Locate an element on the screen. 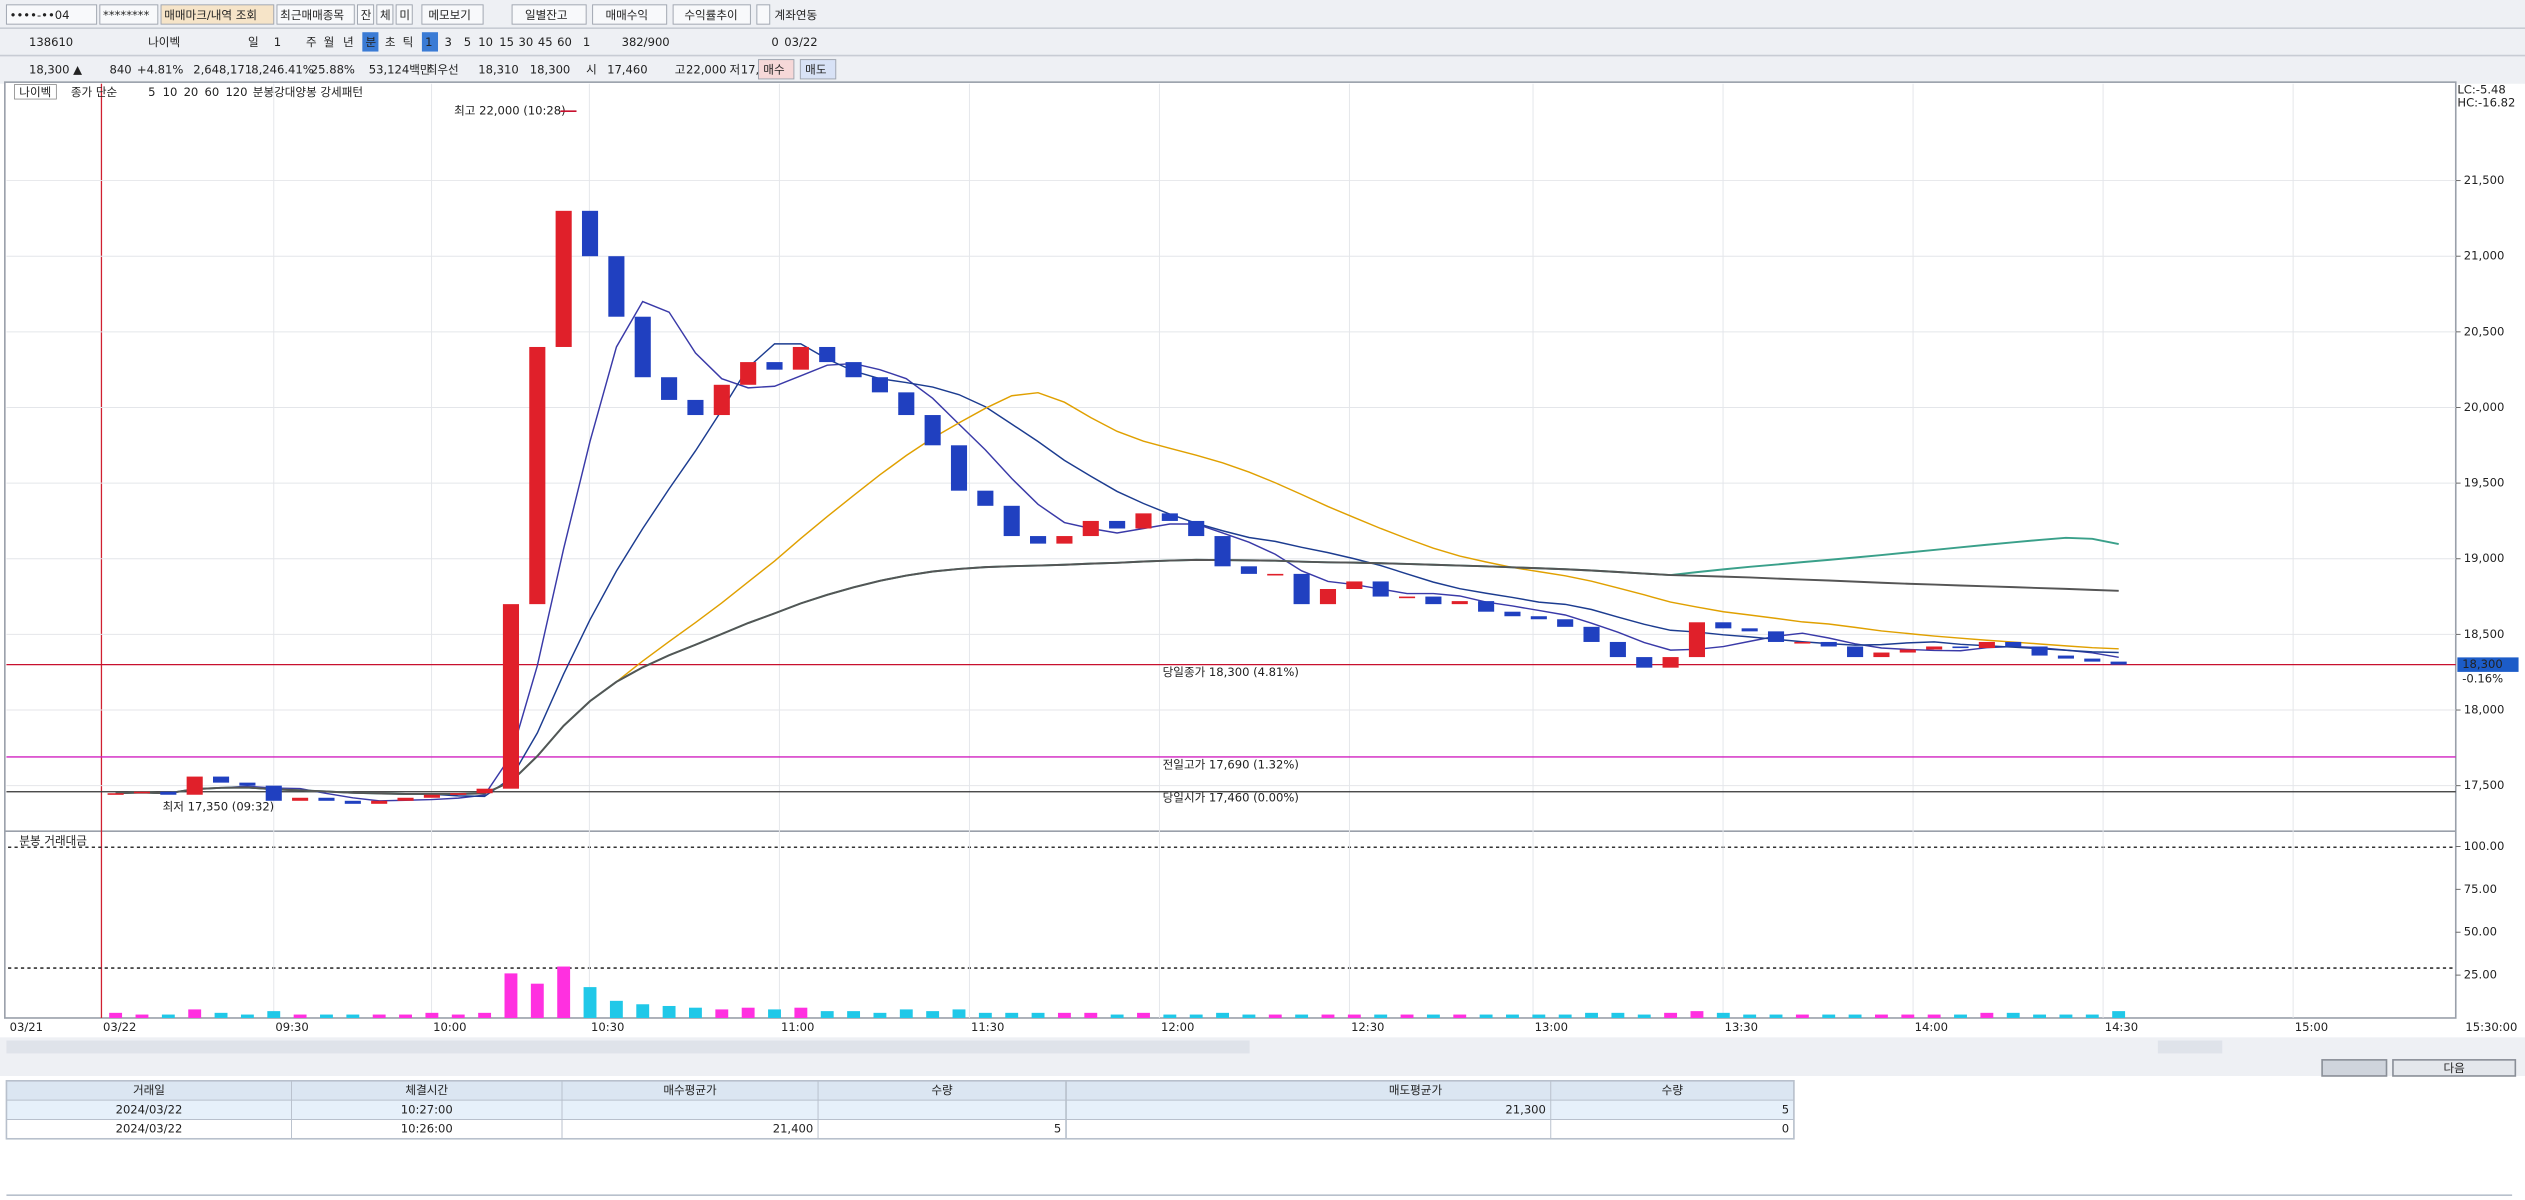 The width and height of the screenshot is (2525, 1200). next-button is located at coordinates (2454, 1068).